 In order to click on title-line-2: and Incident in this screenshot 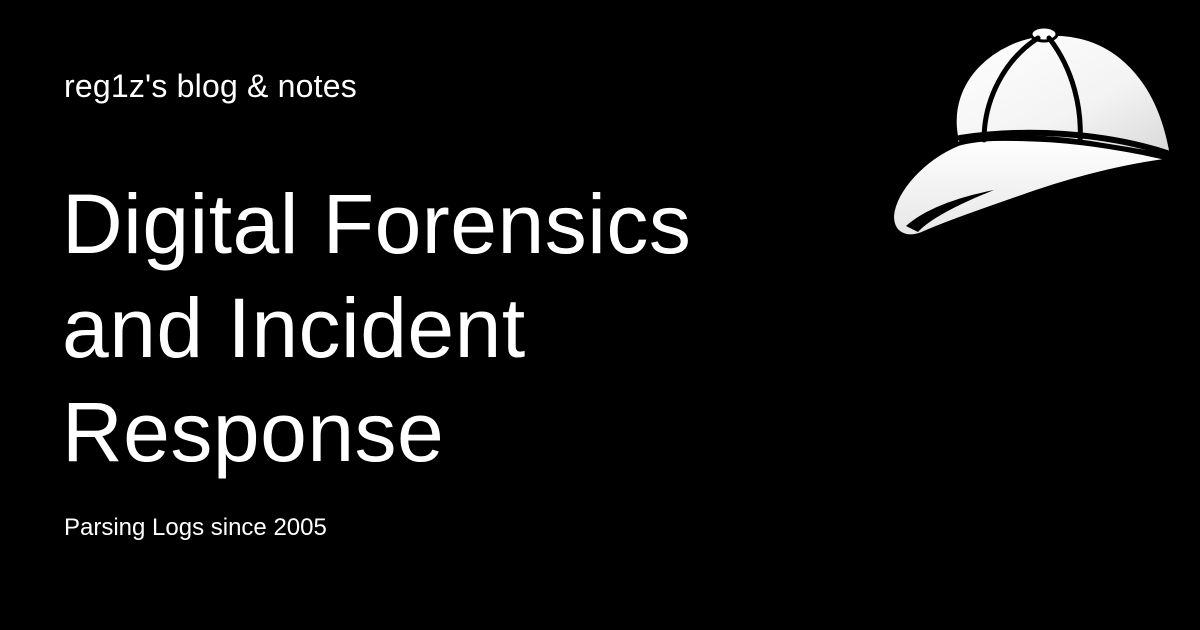, I will do `click(294, 328)`.